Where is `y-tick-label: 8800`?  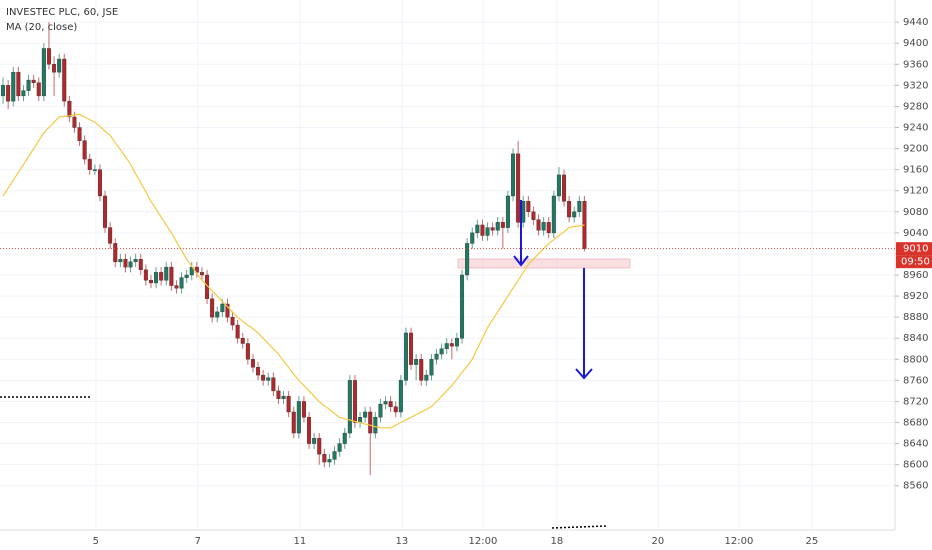 y-tick-label: 8800 is located at coordinates (915, 359).